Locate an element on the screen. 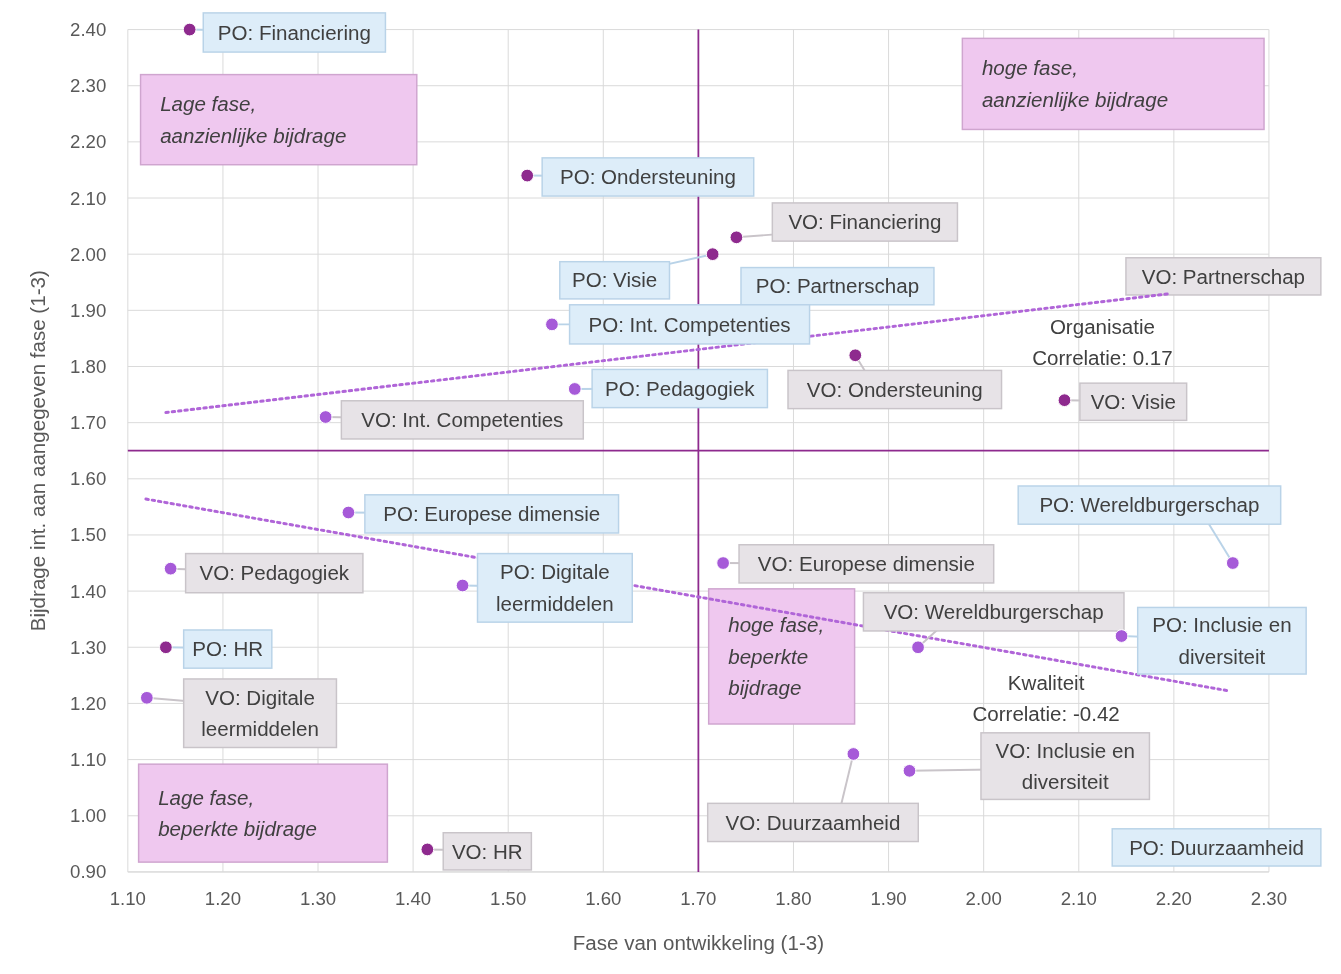  y-tick-label: 1.80 is located at coordinates (88, 367).